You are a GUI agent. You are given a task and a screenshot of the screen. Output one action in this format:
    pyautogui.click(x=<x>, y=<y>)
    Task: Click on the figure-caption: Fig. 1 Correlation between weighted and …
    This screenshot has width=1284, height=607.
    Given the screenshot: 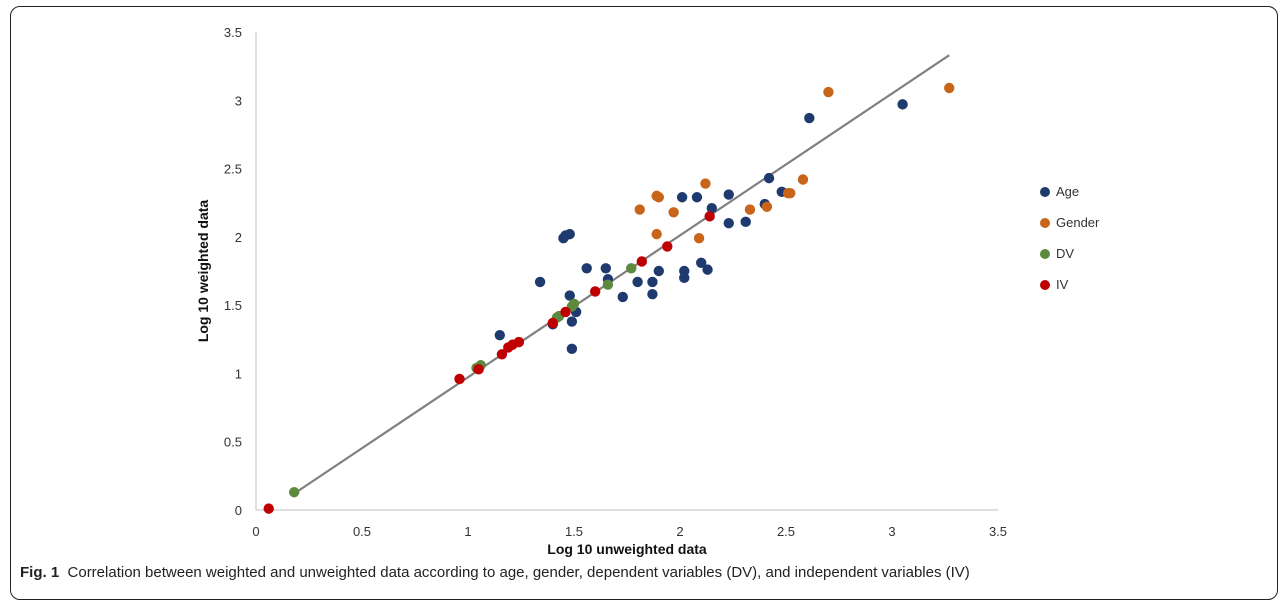 What is the action you would take?
    pyautogui.click(x=645, y=572)
    